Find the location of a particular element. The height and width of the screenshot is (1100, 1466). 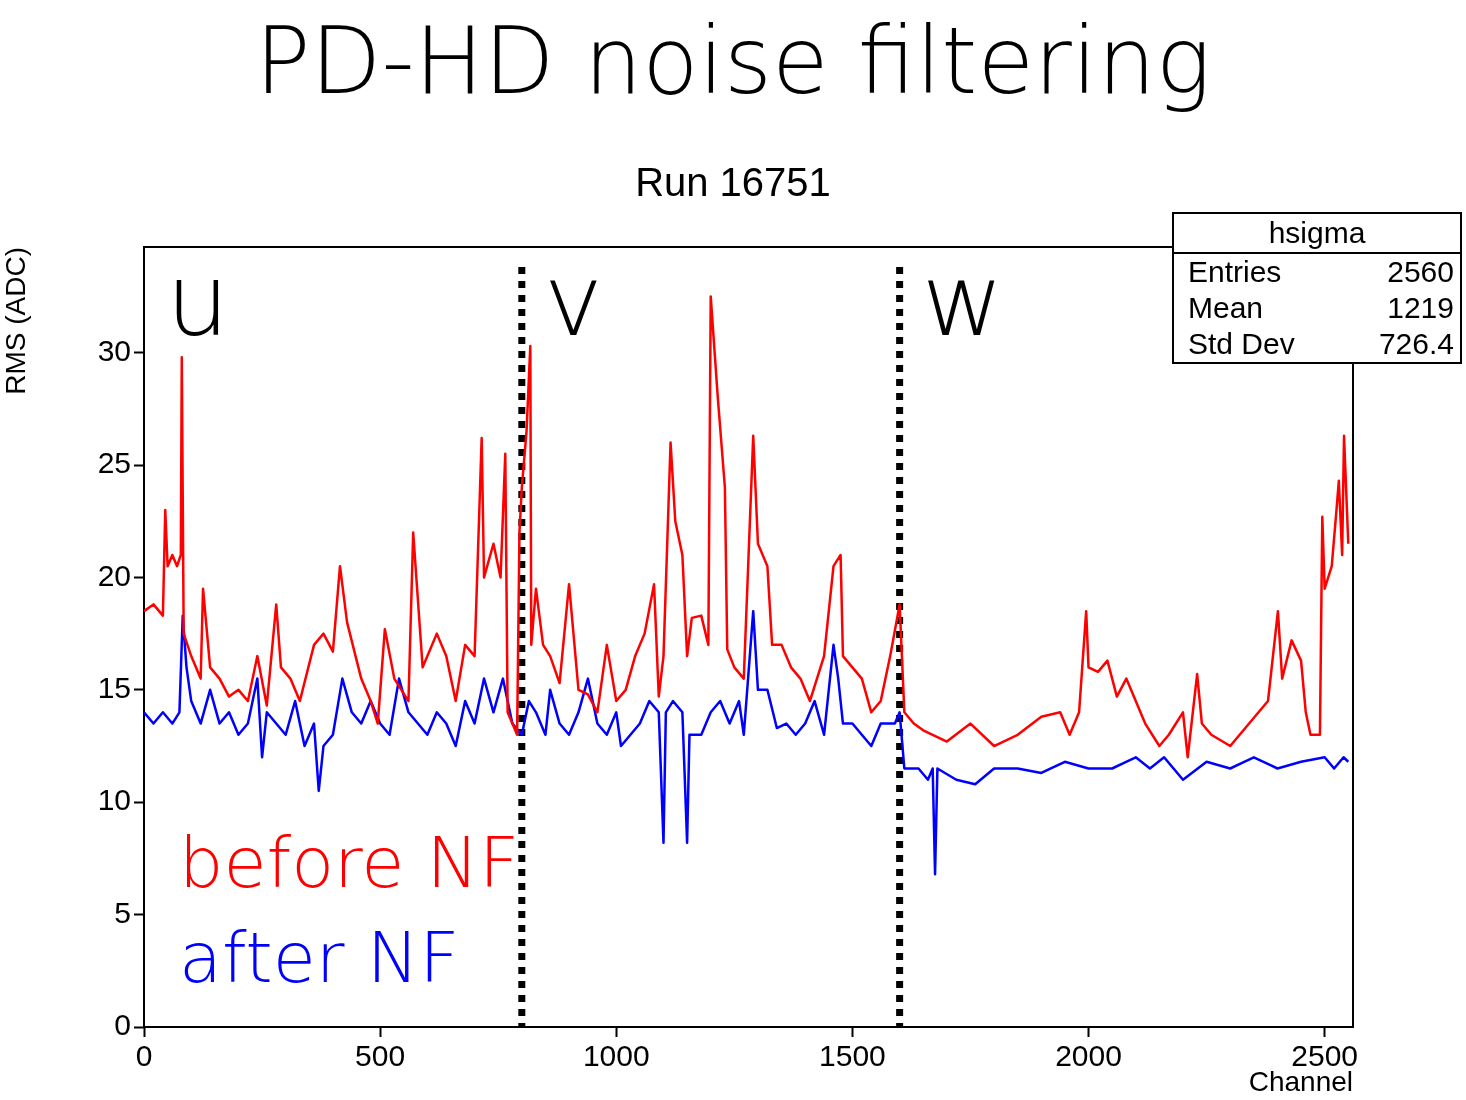

y-tick-label: 0 is located at coordinates (122, 1025).